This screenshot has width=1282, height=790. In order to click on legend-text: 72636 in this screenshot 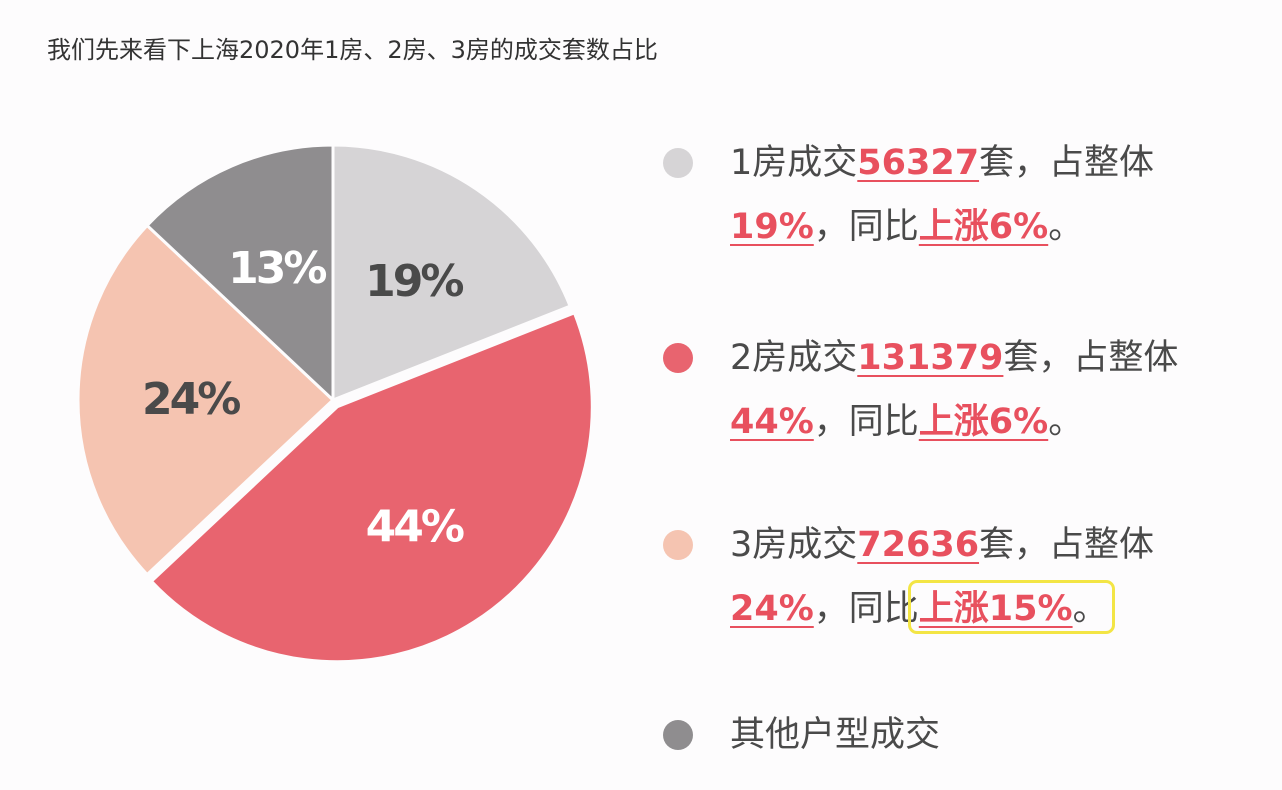, I will do `click(918, 545)`.